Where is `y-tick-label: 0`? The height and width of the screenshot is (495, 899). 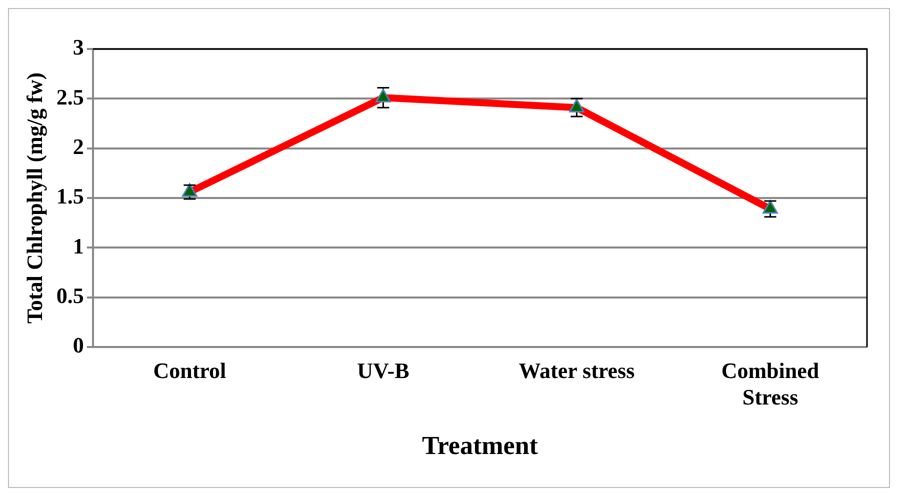
y-tick-label: 0 is located at coordinates (78, 345).